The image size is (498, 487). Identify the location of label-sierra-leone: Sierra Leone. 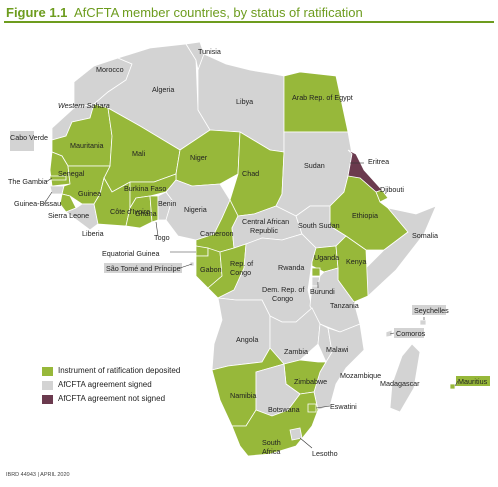
(68, 215).